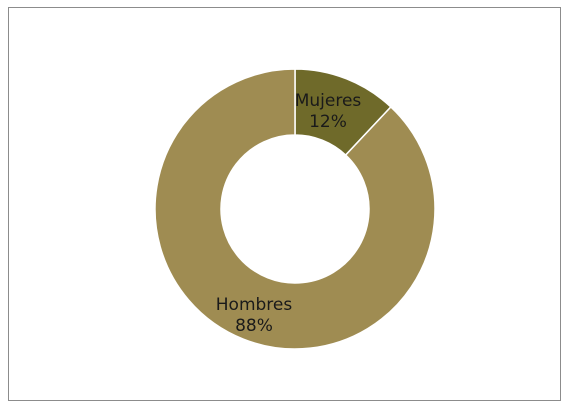 The width and height of the screenshot is (569, 408). Describe the element at coordinates (254, 326) in the screenshot. I see `slice-label-value: 88%` at that location.